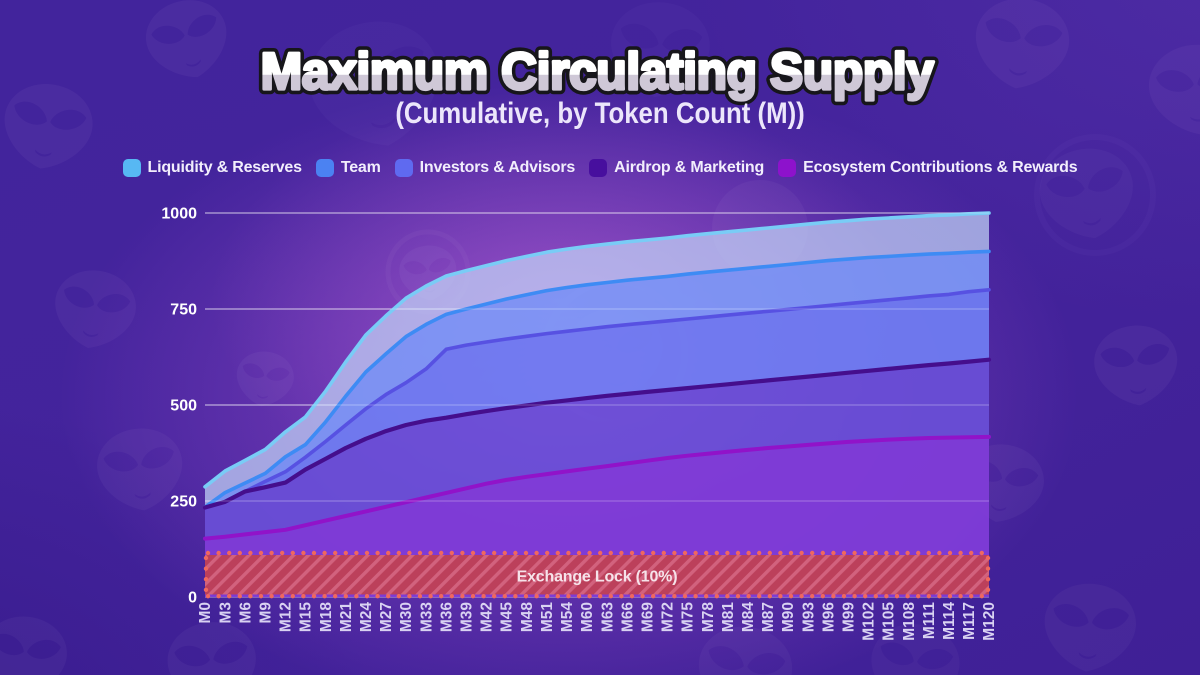 This screenshot has height=675, width=1200. What do you see at coordinates (949, 621) in the screenshot?
I see `svg-text: M114` at bounding box center [949, 621].